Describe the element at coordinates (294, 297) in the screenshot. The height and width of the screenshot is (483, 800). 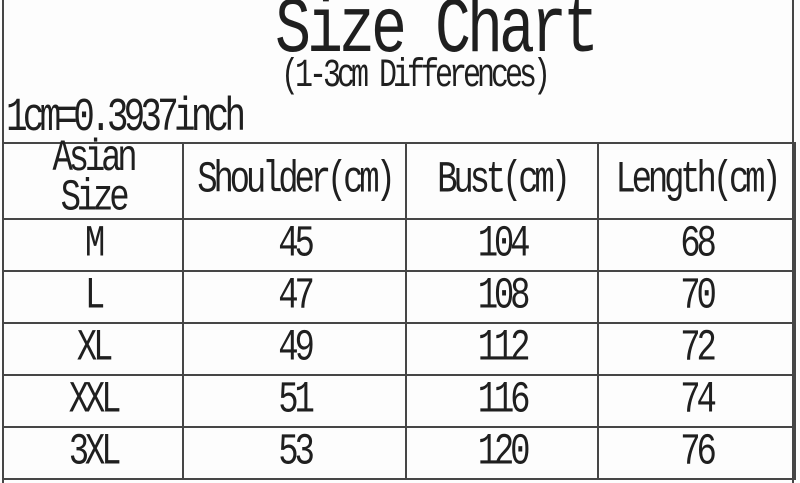
I see `shoulder-value-cell: 47` at that location.